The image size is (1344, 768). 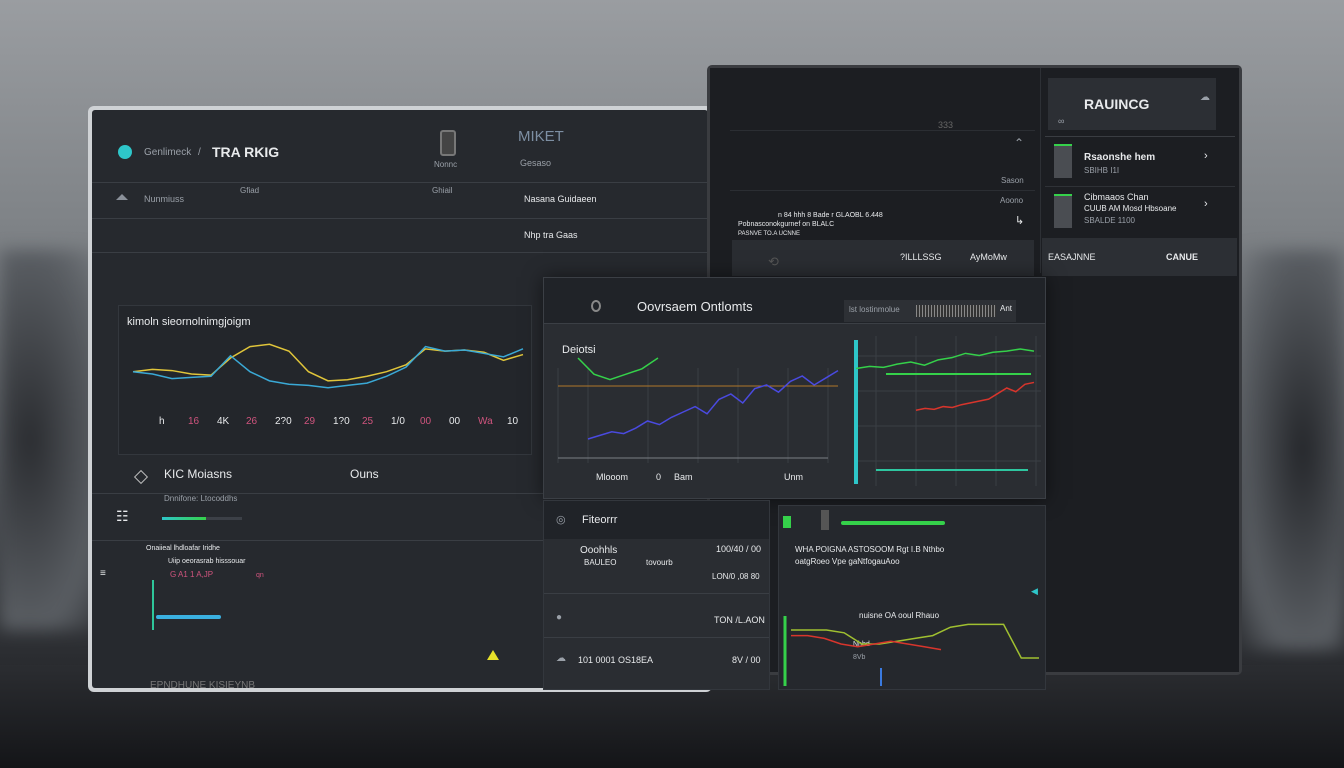 What do you see at coordinates (1120, 157) in the screenshot?
I see `side-item-title: Rsaonshe hem` at bounding box center [1120, 157].